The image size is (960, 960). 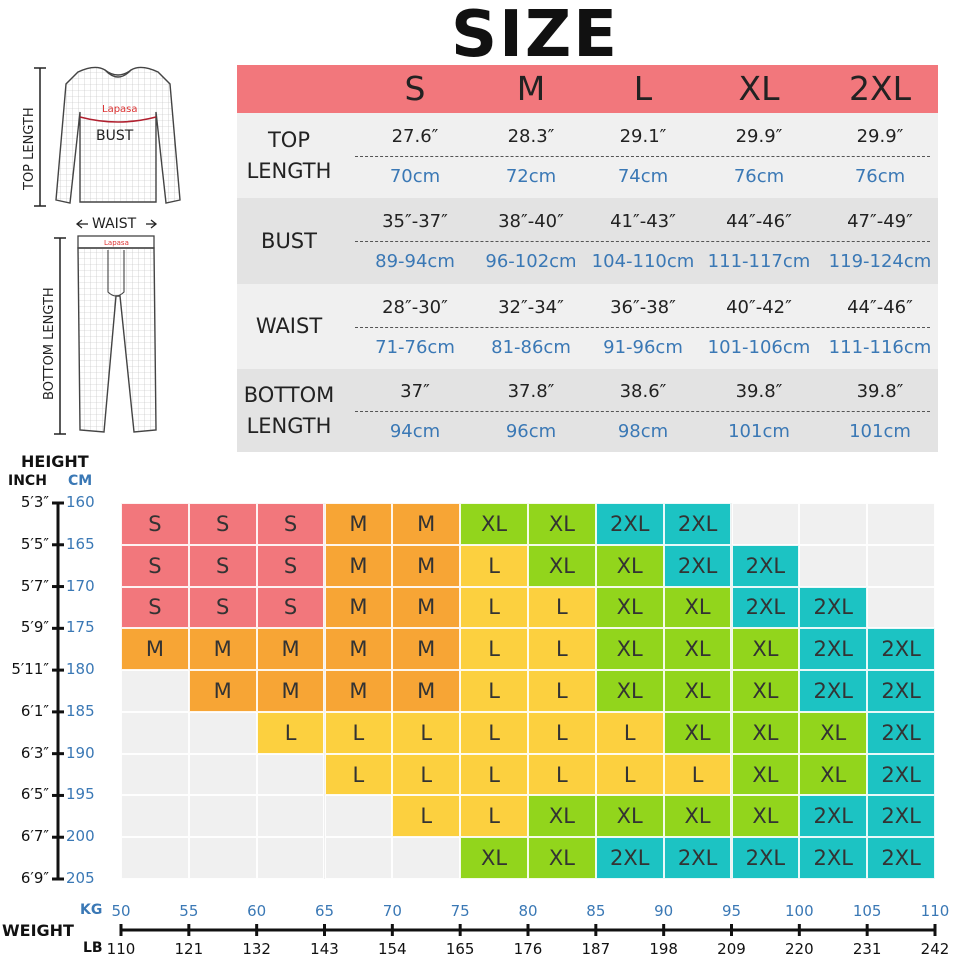 What do you see at coordinates (121, 911) in the screenshot?
I see `weight-kg-label: 50` at bounding box center [121, 911].